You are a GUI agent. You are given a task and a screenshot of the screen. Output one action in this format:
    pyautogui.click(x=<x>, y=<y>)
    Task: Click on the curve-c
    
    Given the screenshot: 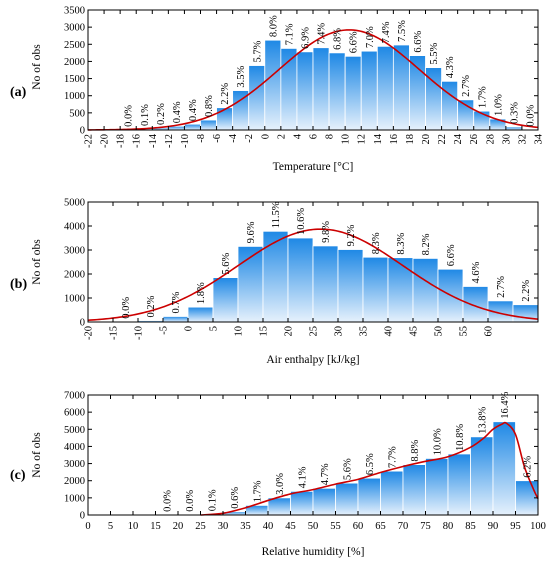 What is the action you would take?
    pyautogui.click(x=369, y=468)
    